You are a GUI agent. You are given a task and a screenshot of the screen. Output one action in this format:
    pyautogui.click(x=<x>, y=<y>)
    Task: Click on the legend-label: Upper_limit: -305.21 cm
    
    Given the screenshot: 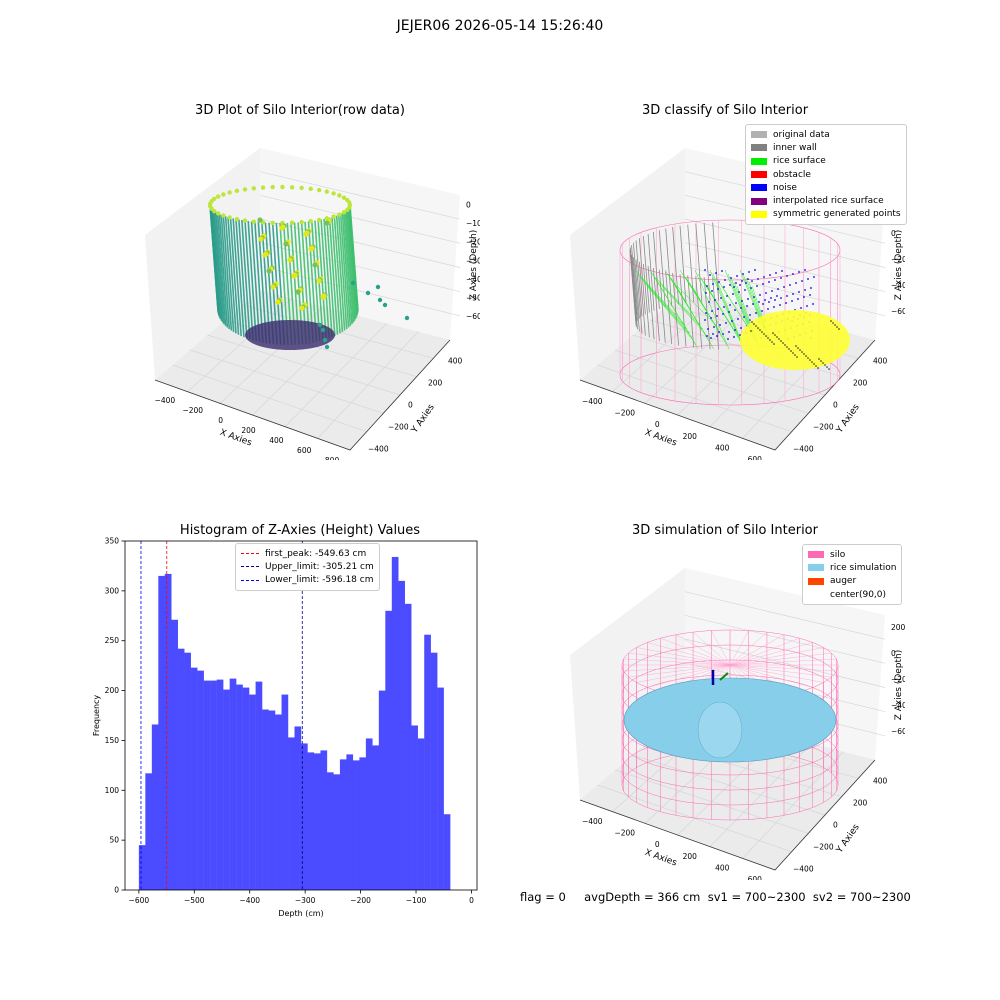 What is the action you would take?
    pyautogui.click(x=319, y=566)
    